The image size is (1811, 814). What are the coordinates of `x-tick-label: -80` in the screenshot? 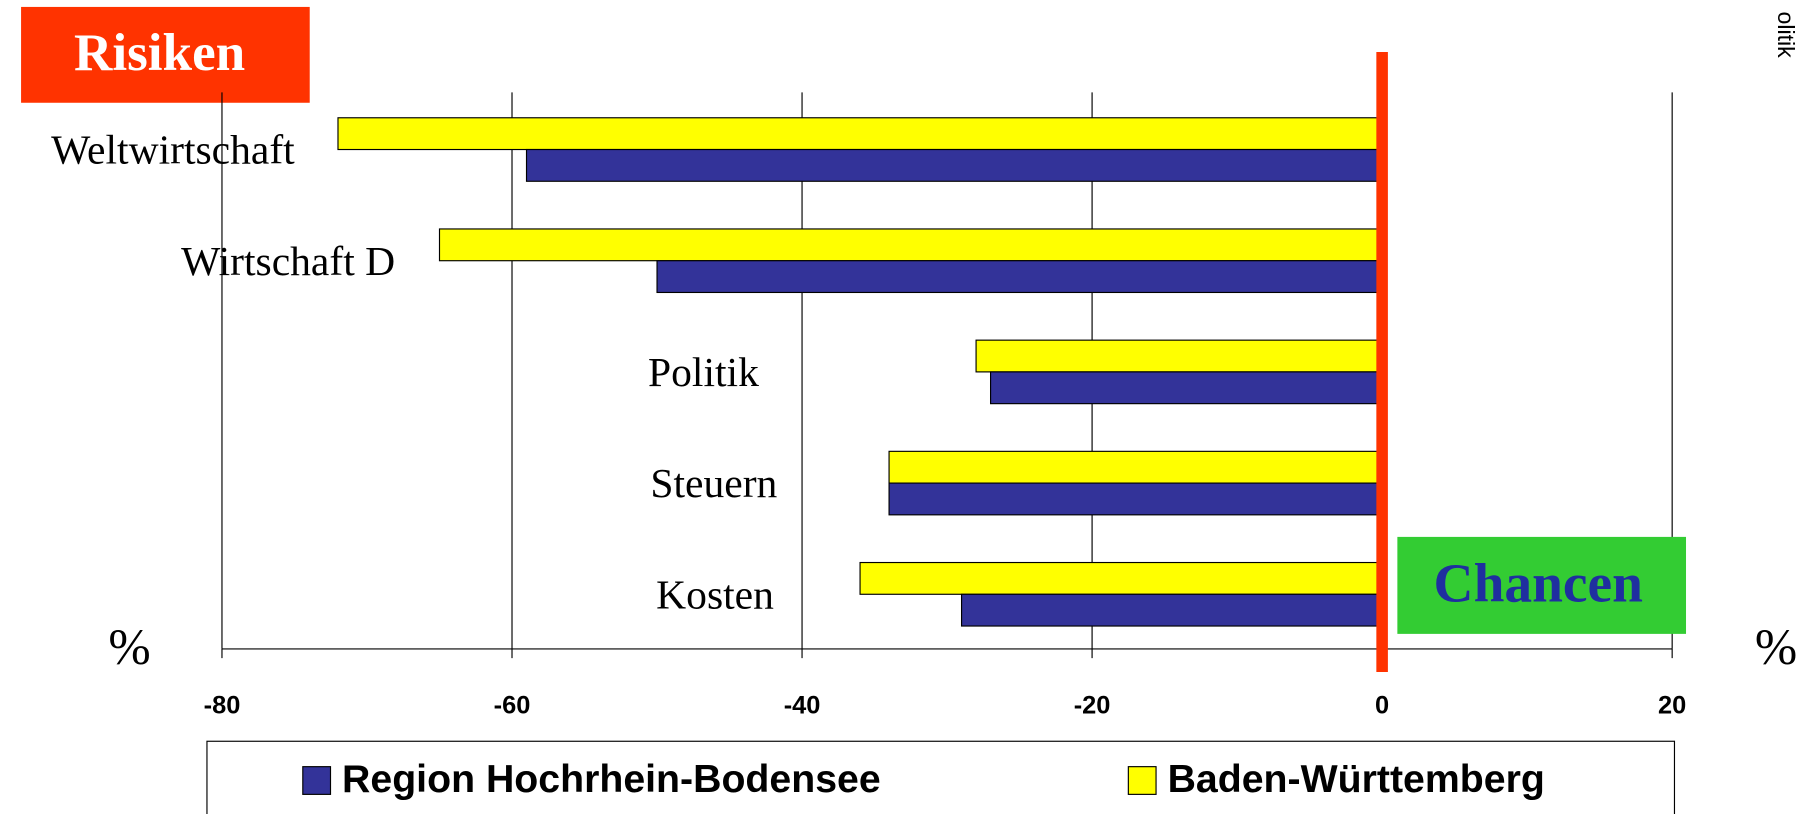 It's located at (222, 705).